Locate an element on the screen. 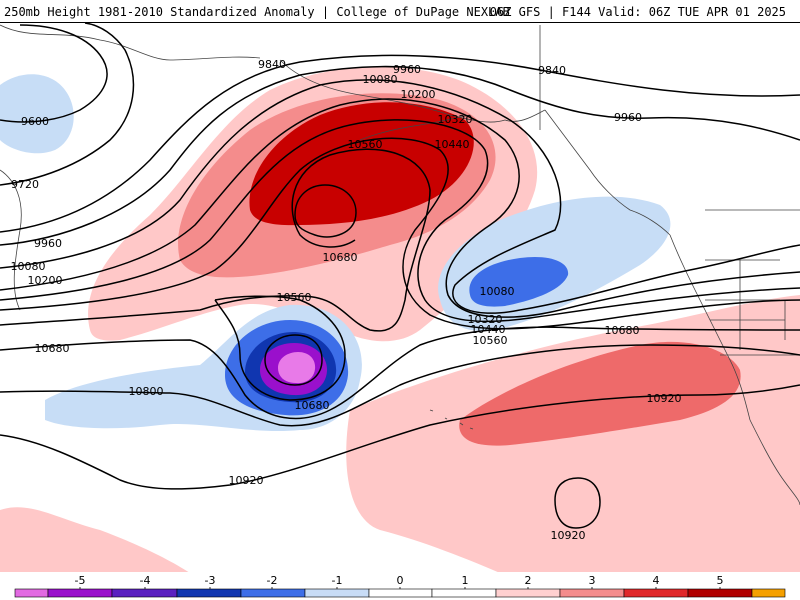 The height and width of the screenshot is (600, 800). mexico-coast is located at coordinates (774, 462).